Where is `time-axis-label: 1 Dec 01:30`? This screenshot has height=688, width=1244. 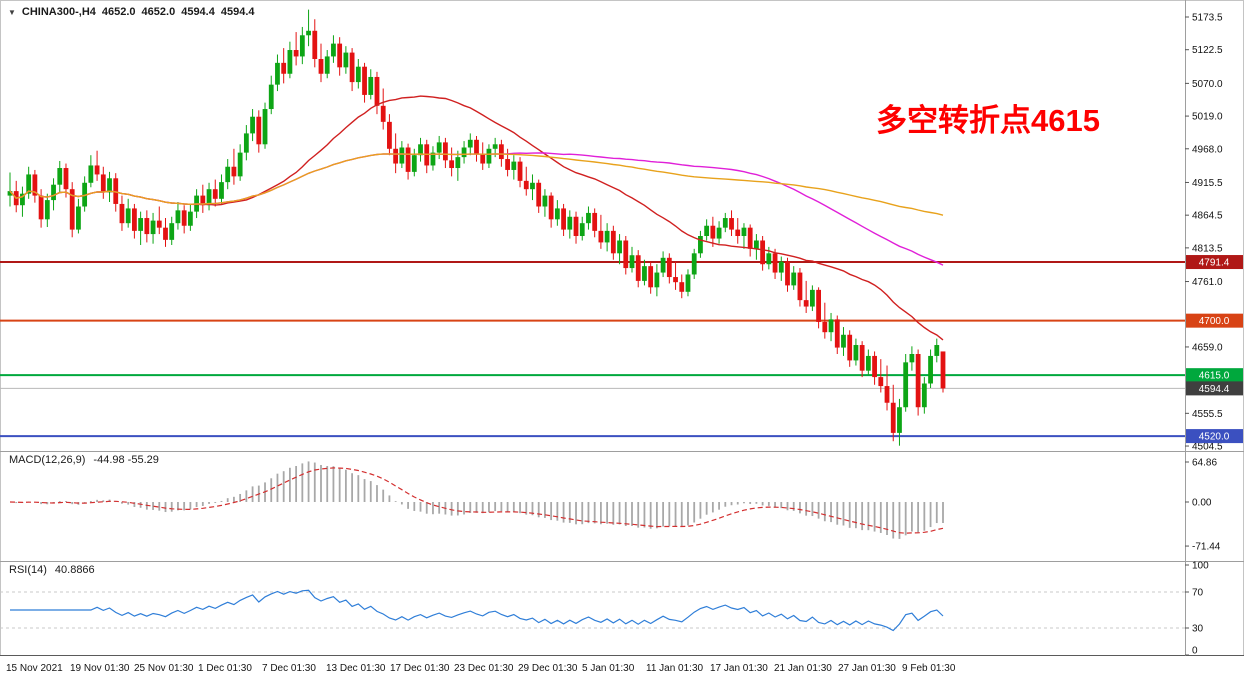 time-axis-label: 1 Dec 01:30 is located at coordinates (225, 668).